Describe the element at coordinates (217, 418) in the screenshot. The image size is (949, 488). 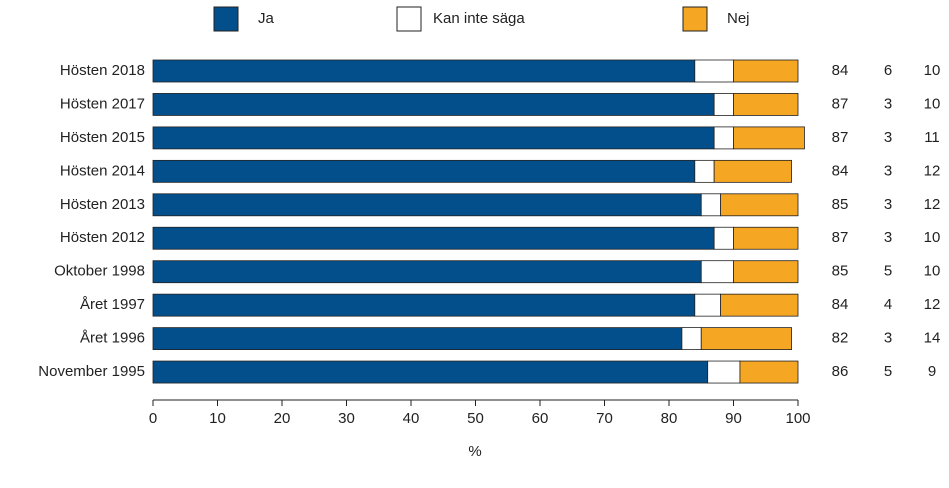
I see `x-tick-label: 10` at that location.